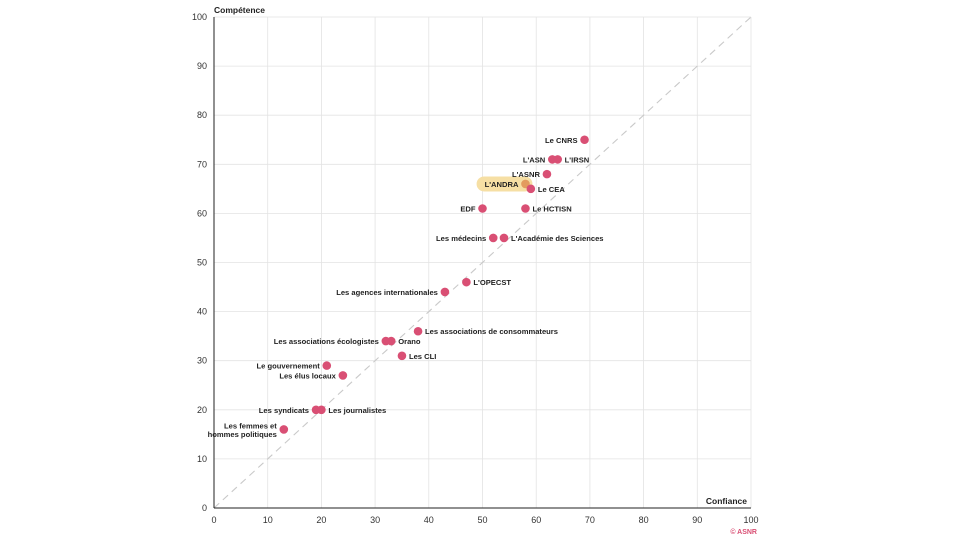 The height and width of the screenshot is (540, 960). What do you see at coordinates (482, 520) in the screenshot?
I see `x-tick-label: 50` at bounding box center [482, 520].